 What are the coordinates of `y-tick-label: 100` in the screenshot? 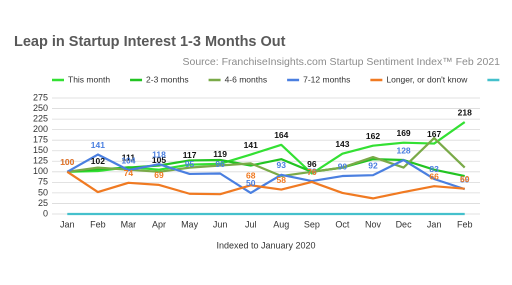 It's located at (40, 171).